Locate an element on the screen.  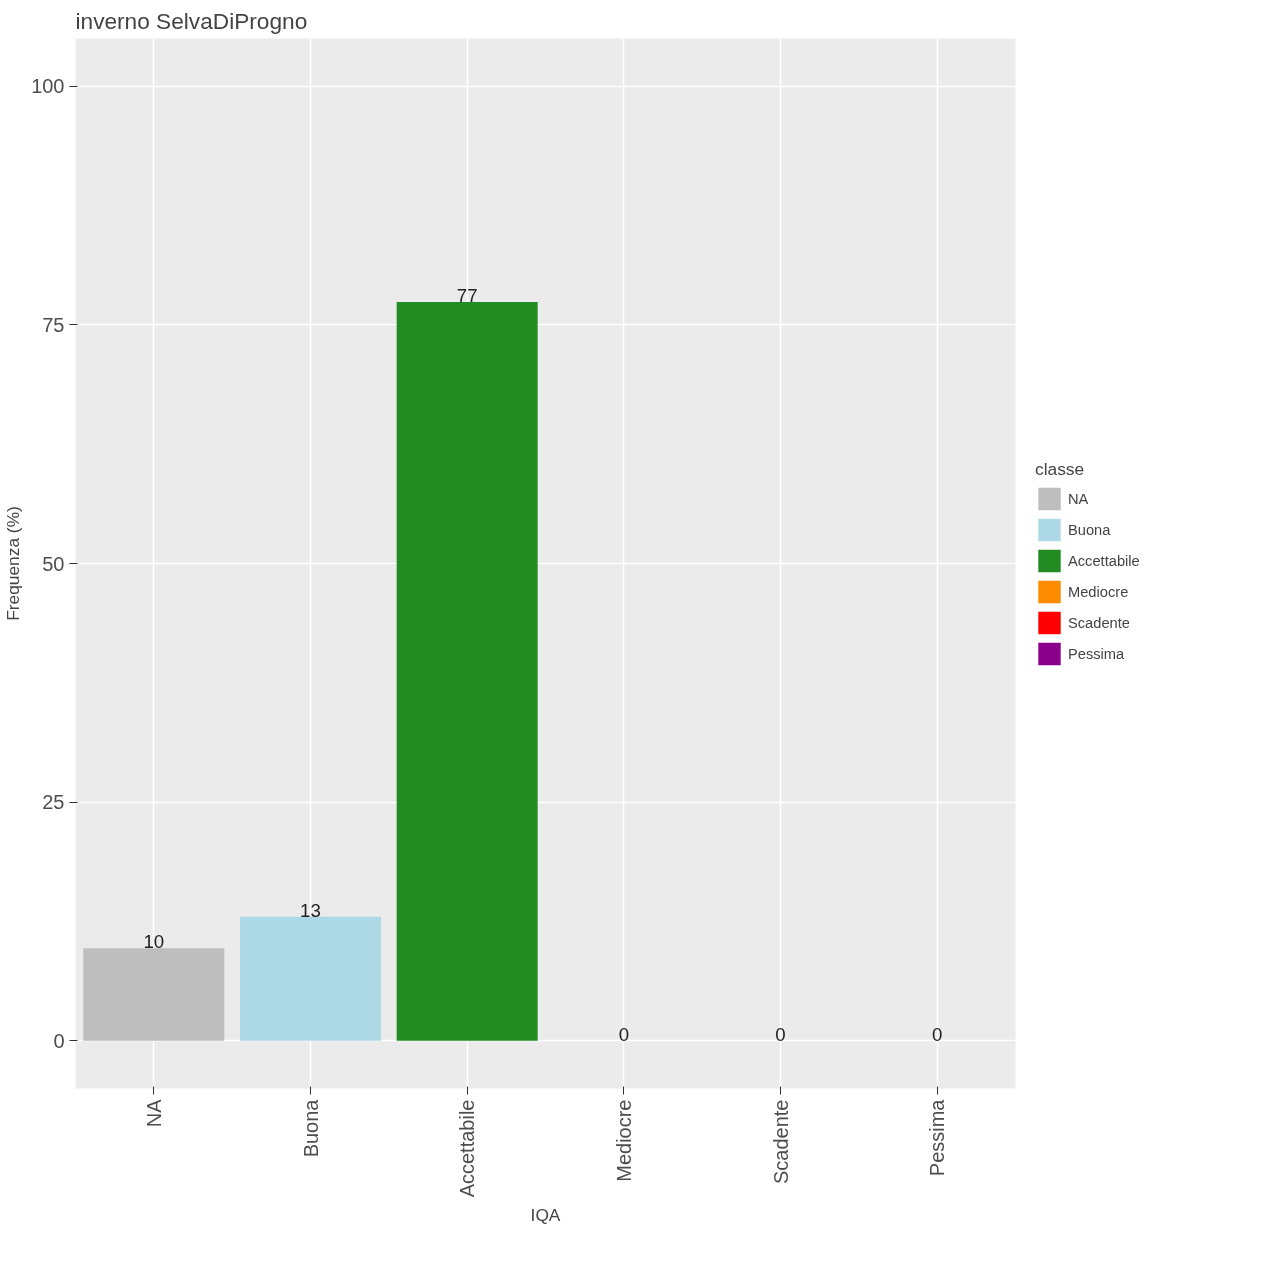
x-axis-title: IQA is located at coordinates (545, 1215).